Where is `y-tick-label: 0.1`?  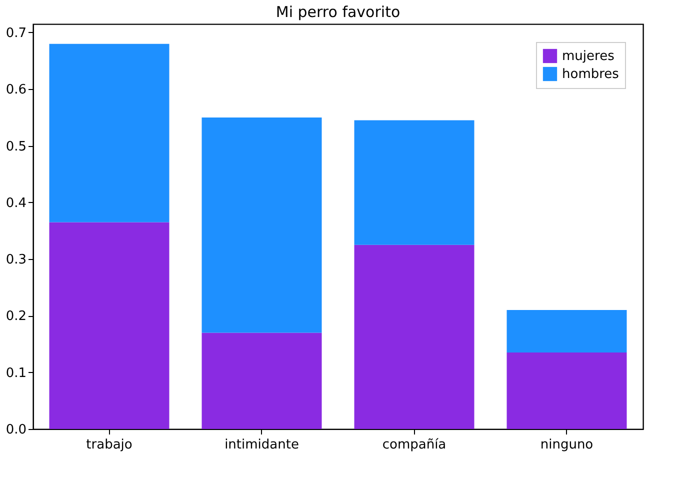
y-tick-label: 0.1 is located at coordinates (16, 373).